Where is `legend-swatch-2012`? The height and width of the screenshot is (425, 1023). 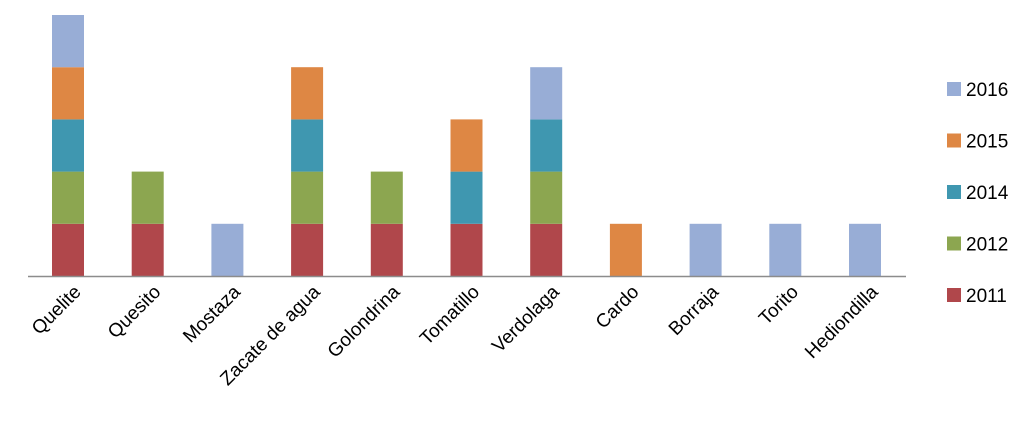
legend-swatch-2012 is located at coordinates (954, 243).